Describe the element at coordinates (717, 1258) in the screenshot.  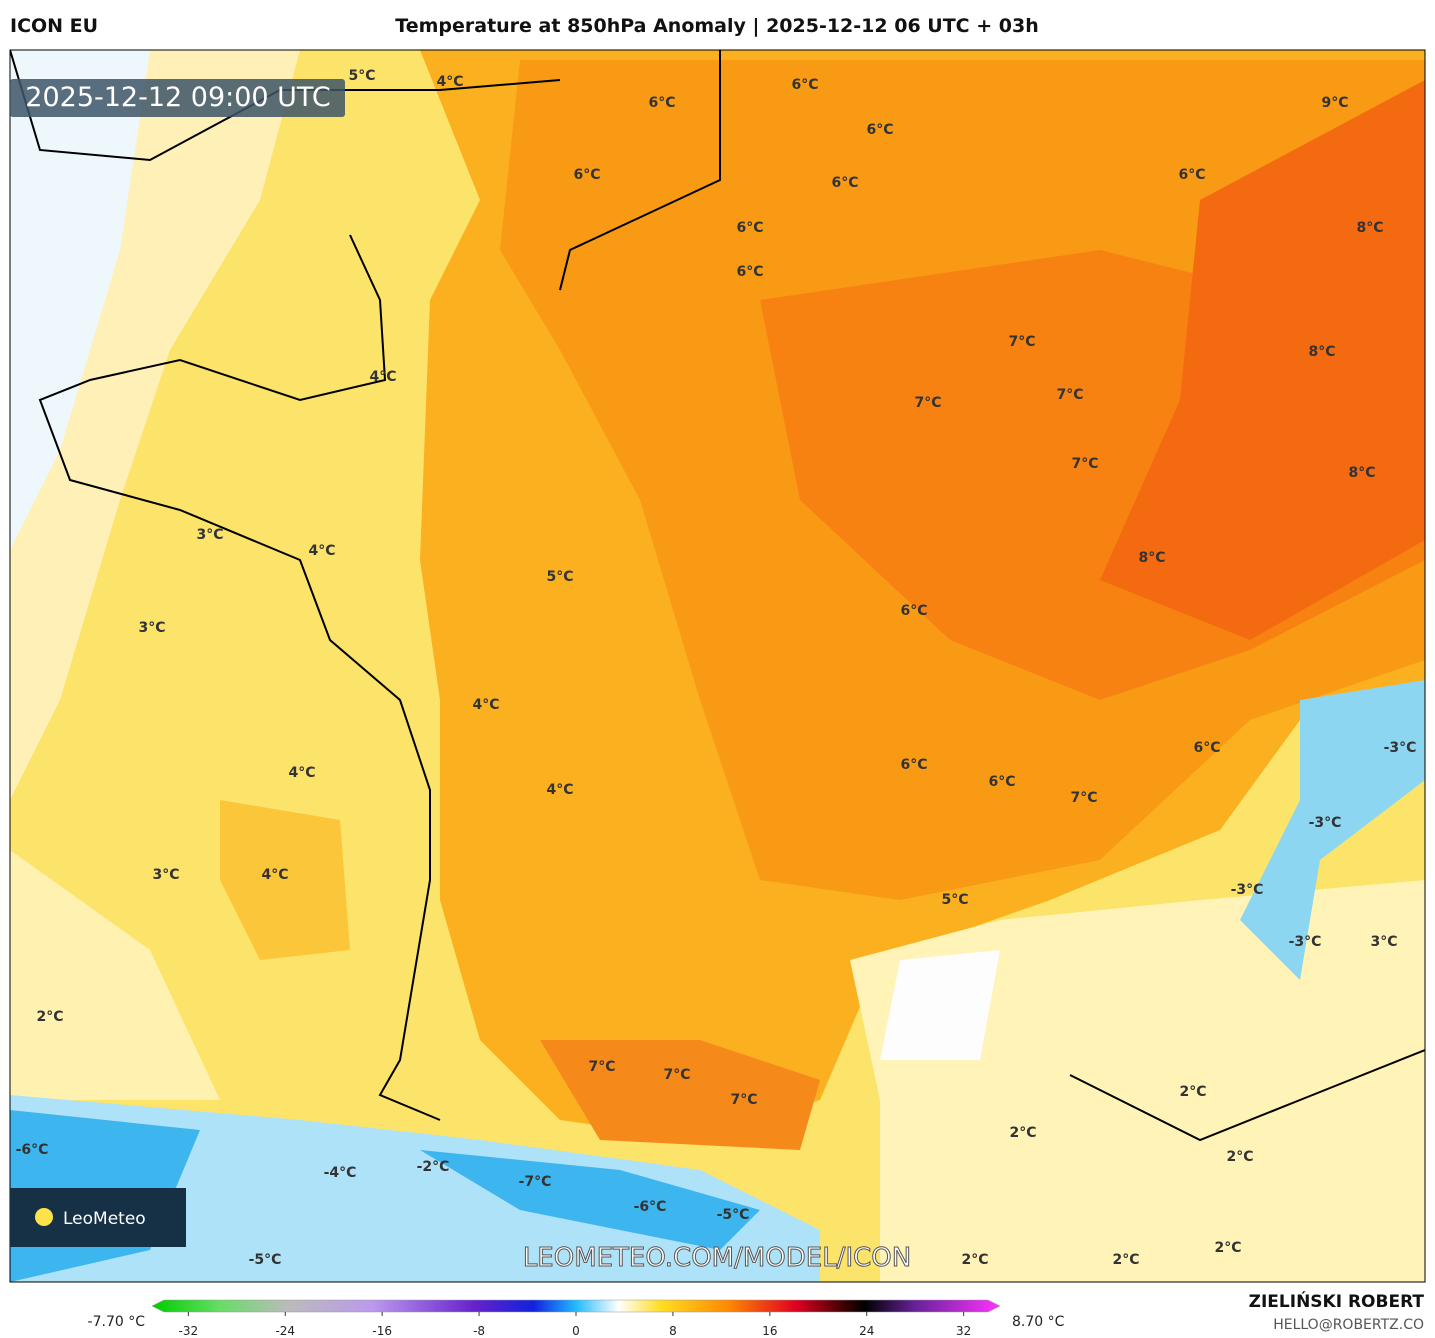
I see `watermark: LEOMETEO.COM/MODEL/ICON` at that location.